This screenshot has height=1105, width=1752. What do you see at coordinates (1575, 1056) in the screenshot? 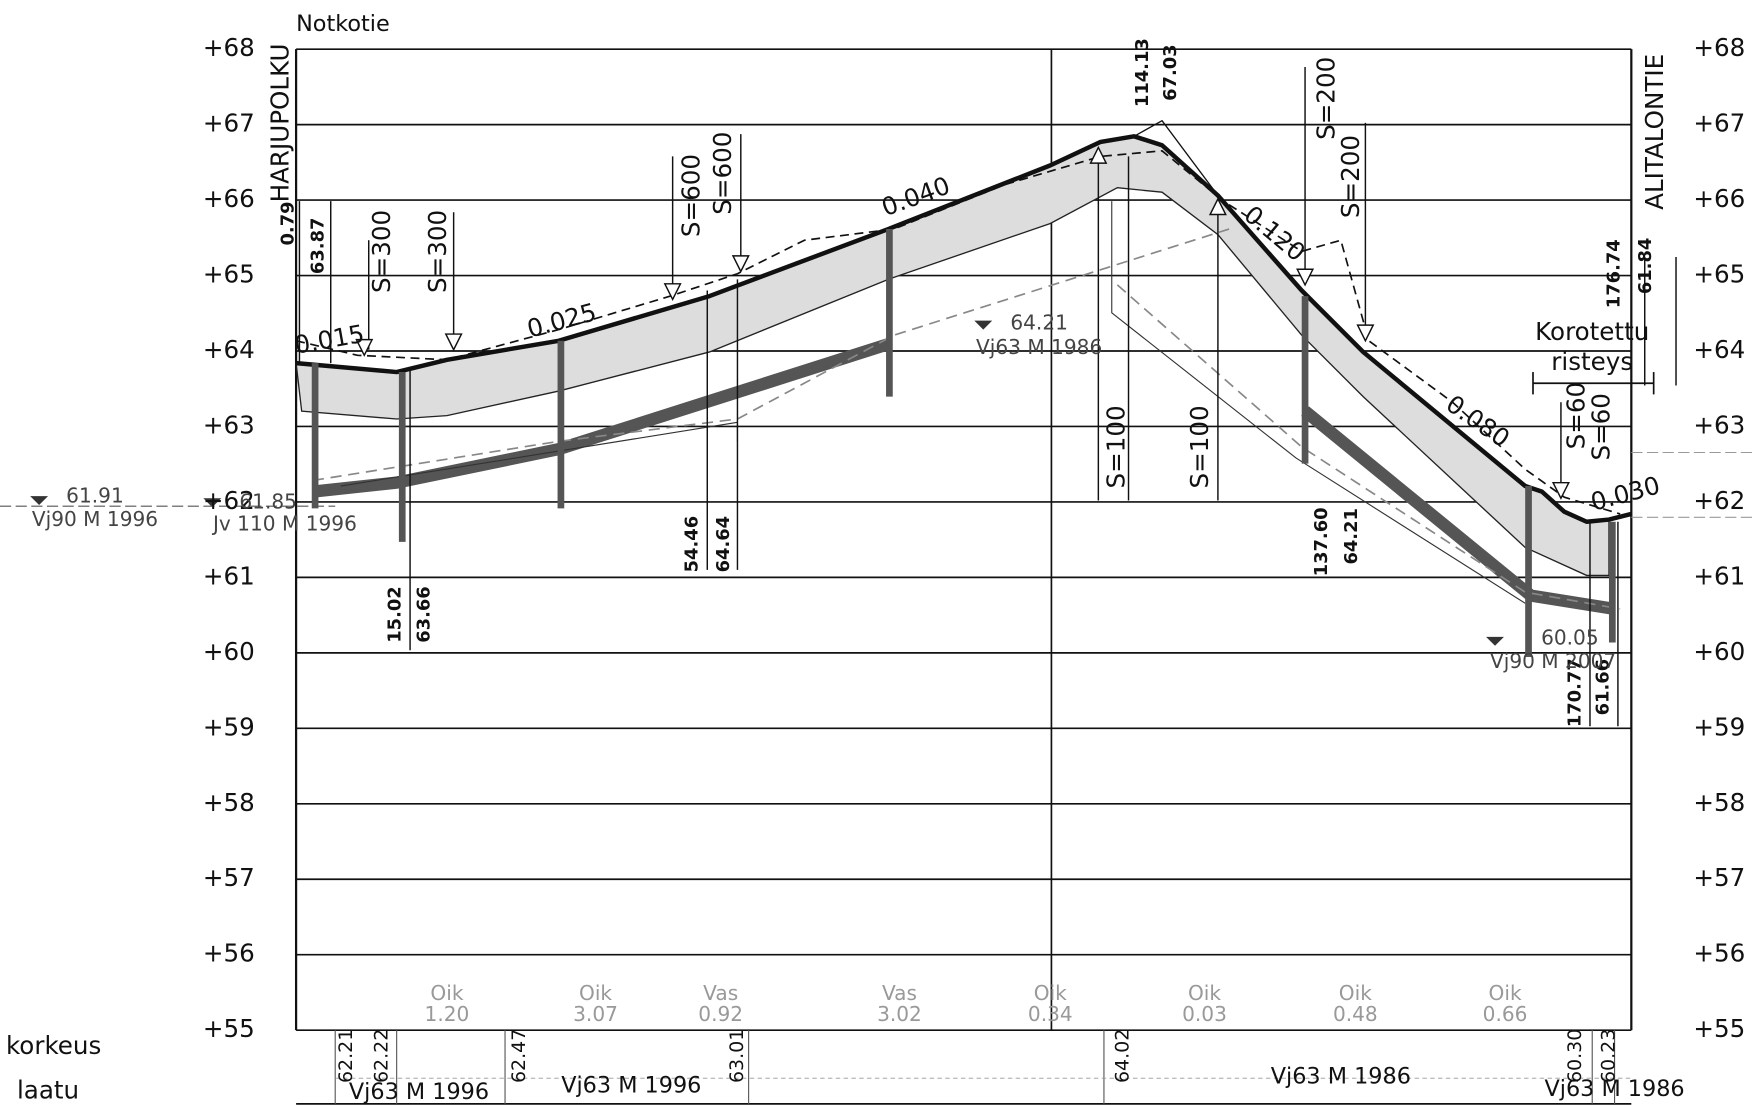
I see `height-value: 60.30` at bounding box center [1575, 1056].